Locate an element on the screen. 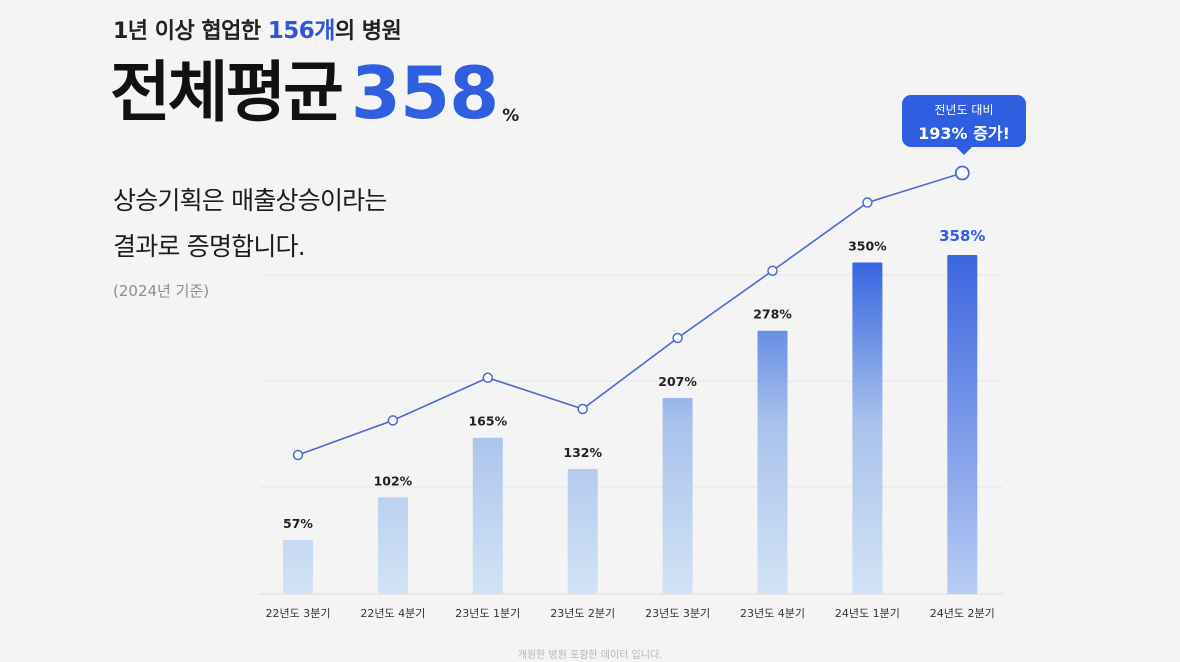  increase-callout: 전년도 대비 193% 증가! is located at coordinates (964, 125).